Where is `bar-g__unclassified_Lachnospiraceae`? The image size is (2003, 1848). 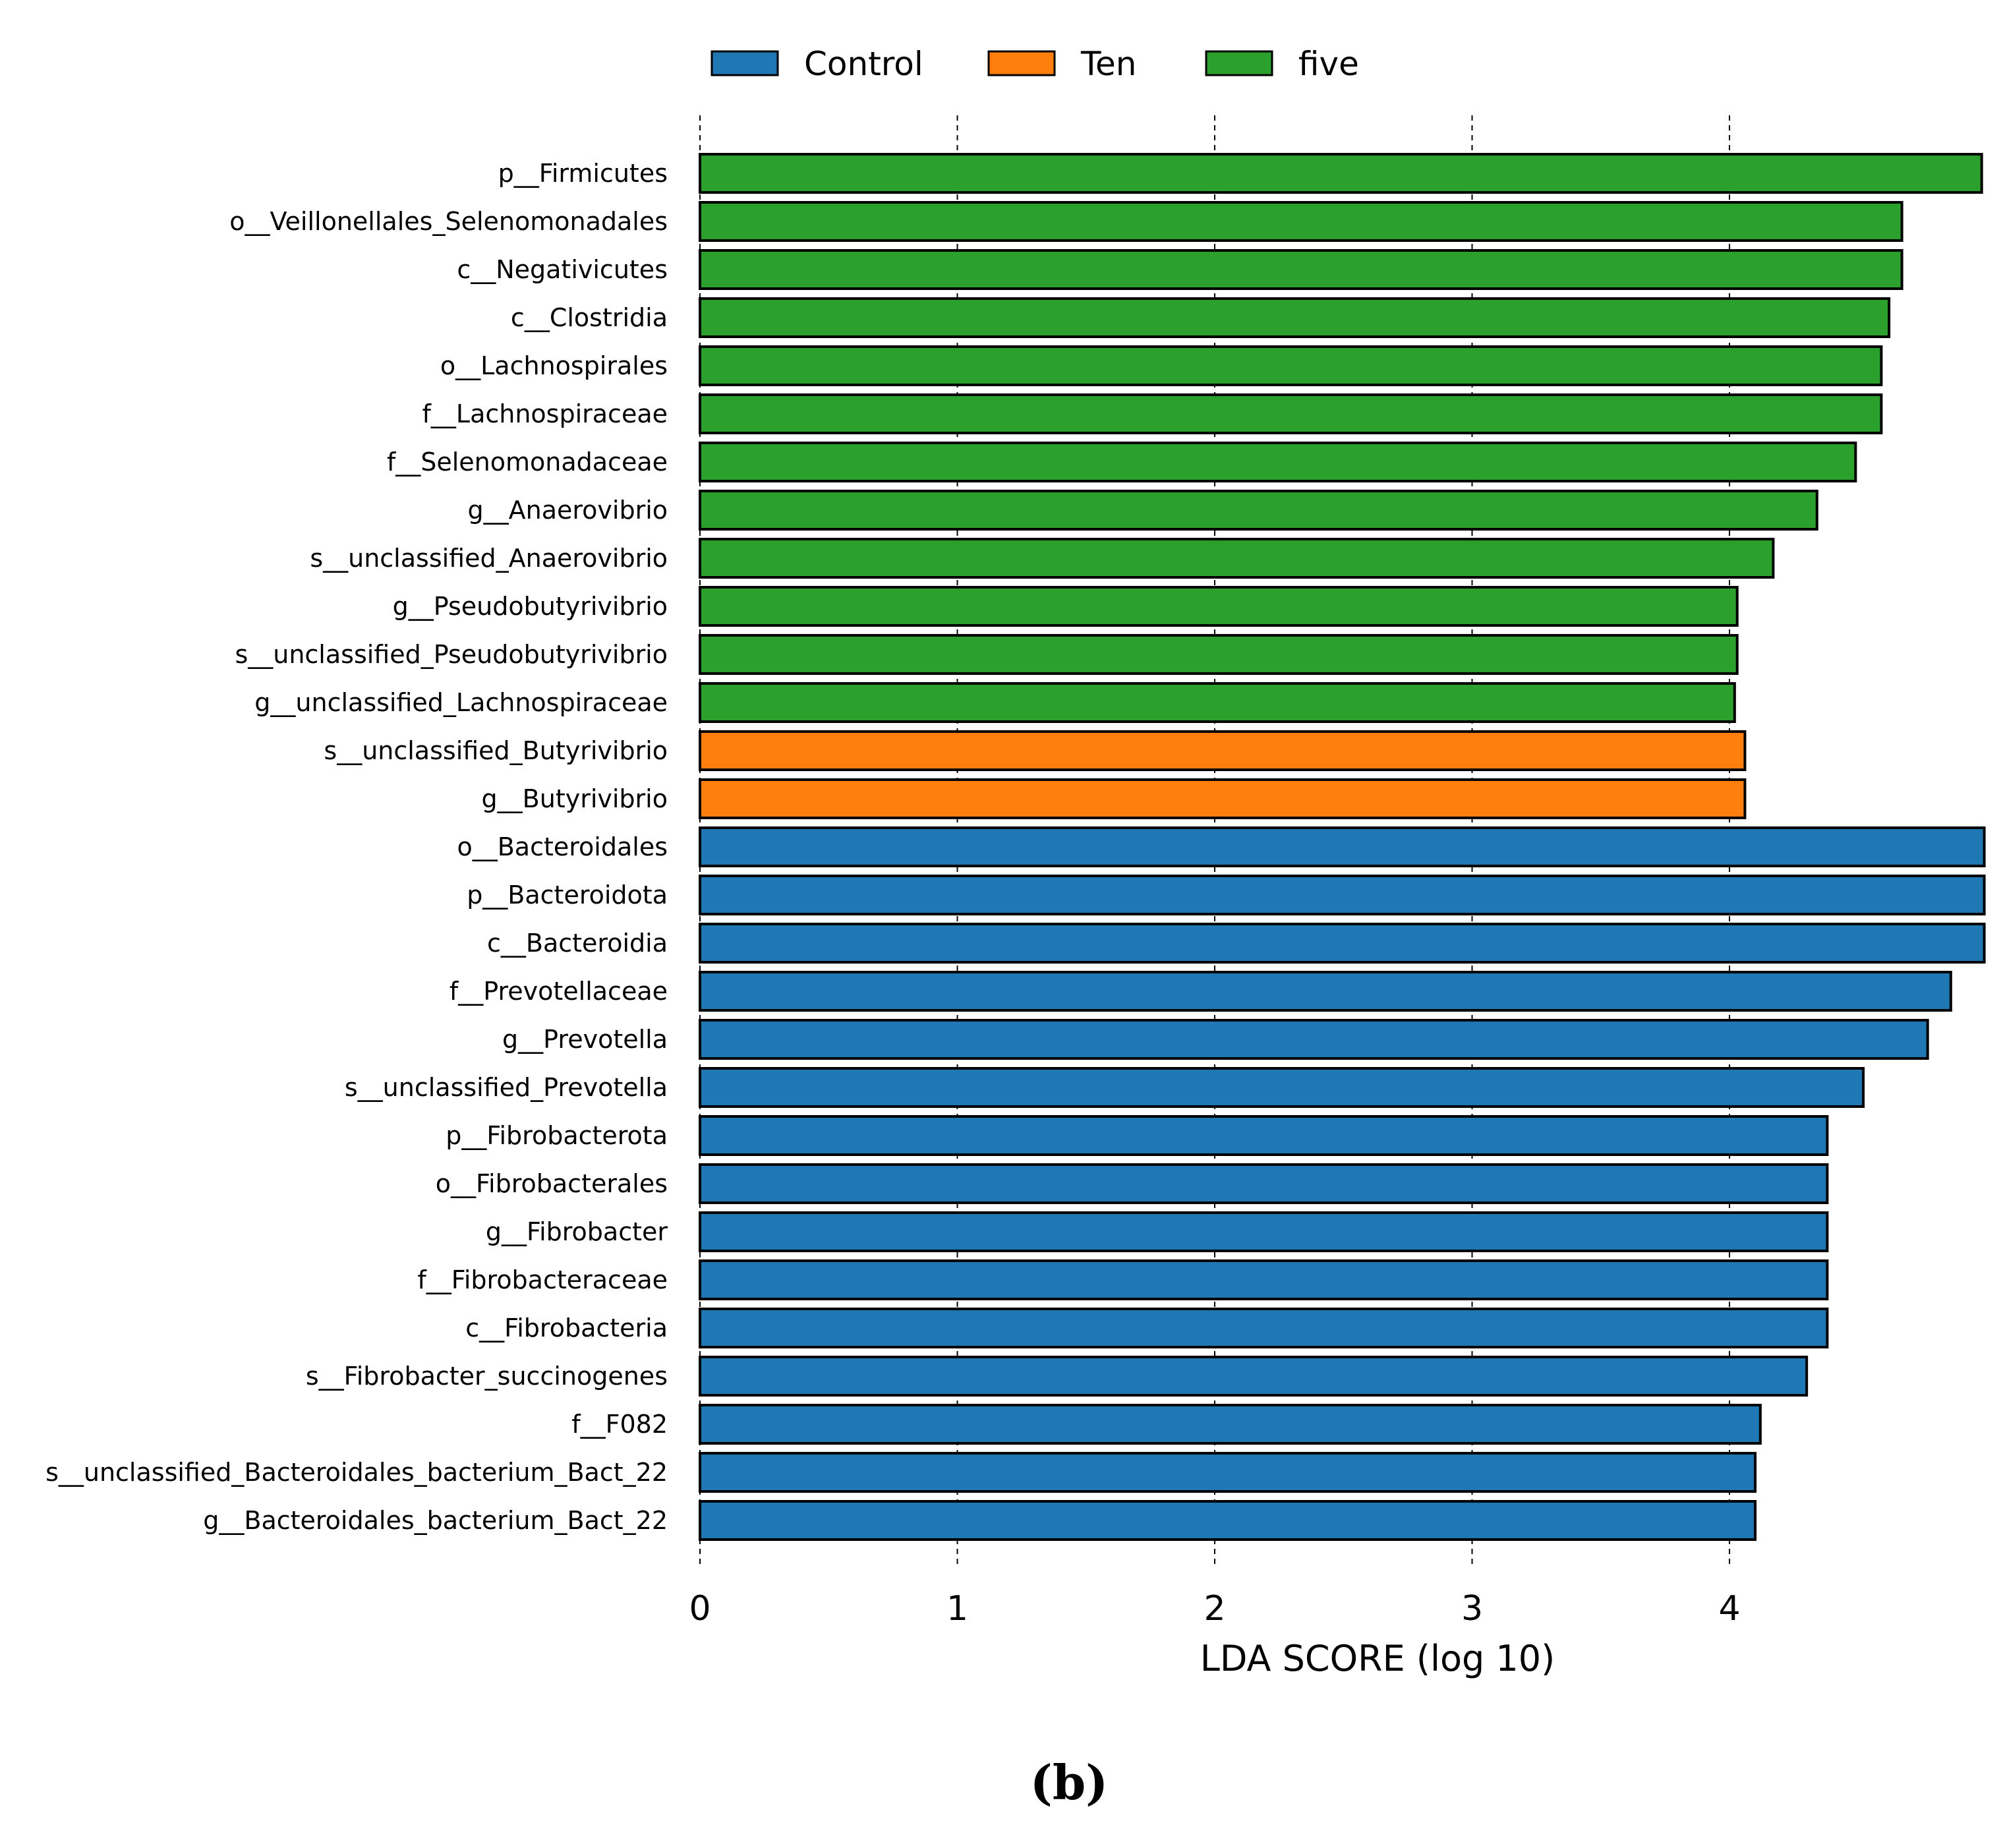 bar-g__unclassified_Lachnospiraceae is located at coordinates (1217, 703).